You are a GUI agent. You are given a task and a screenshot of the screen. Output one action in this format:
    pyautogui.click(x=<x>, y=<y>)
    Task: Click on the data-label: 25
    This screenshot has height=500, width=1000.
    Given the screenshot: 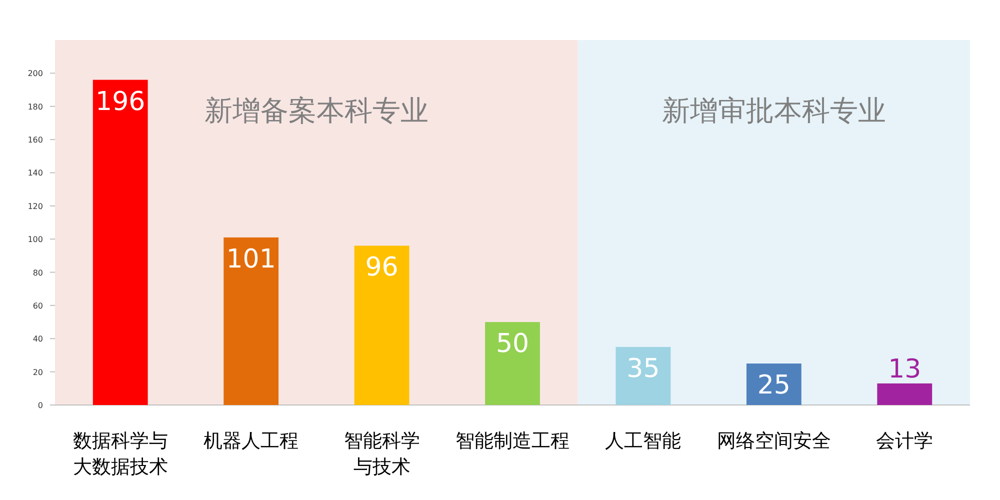 What is the action you would take?
    pyautogui.click(x=773, y=385)
    